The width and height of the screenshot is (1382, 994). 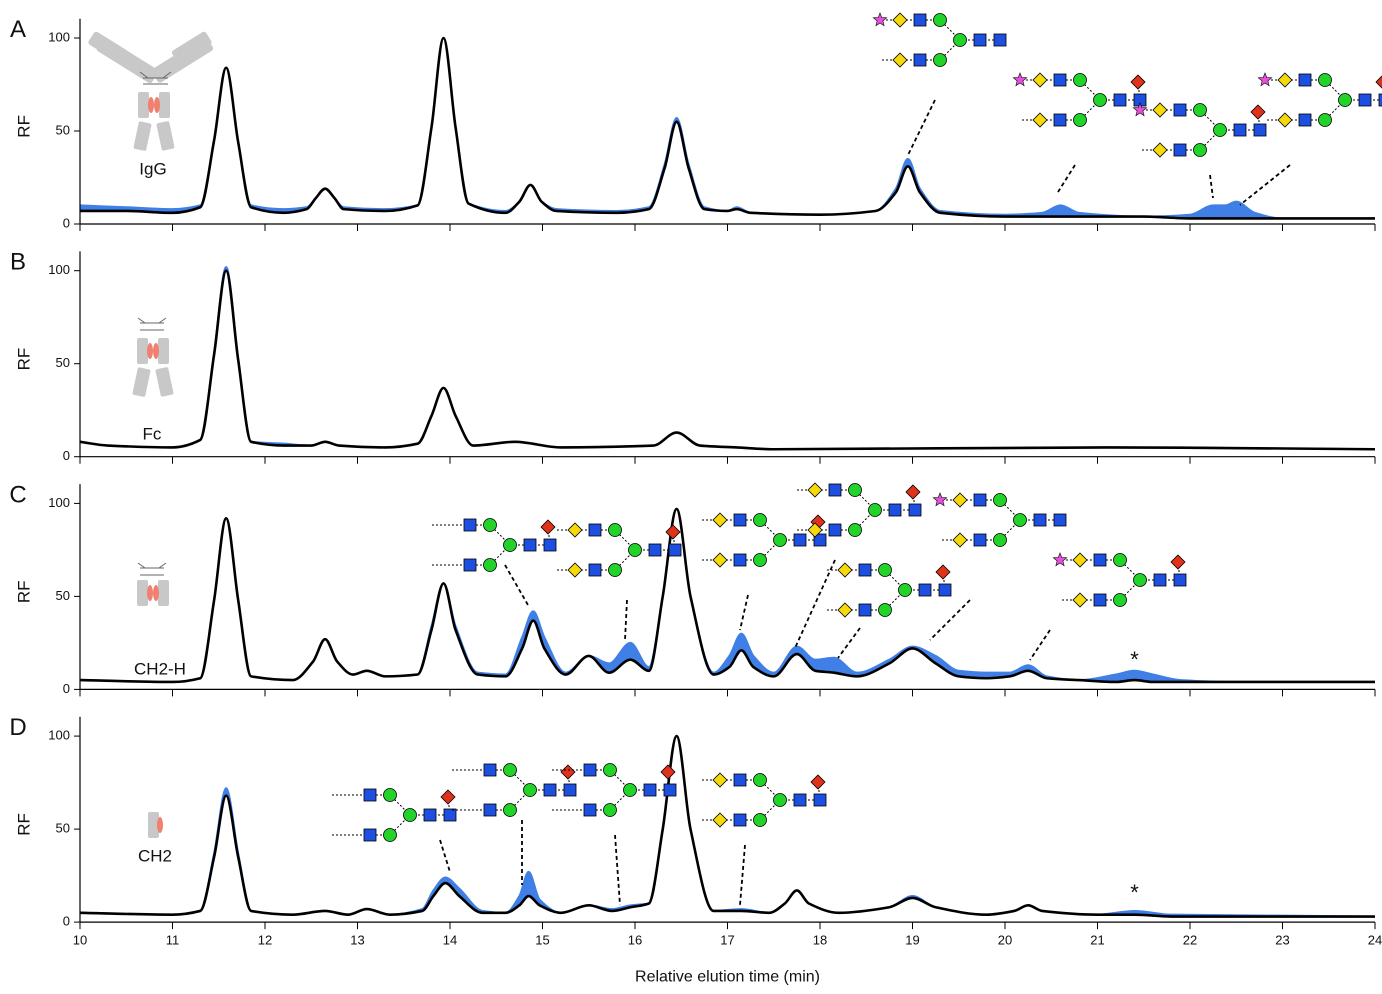 I want to click on y-axis-title: RF, so click(x=23, y=126).